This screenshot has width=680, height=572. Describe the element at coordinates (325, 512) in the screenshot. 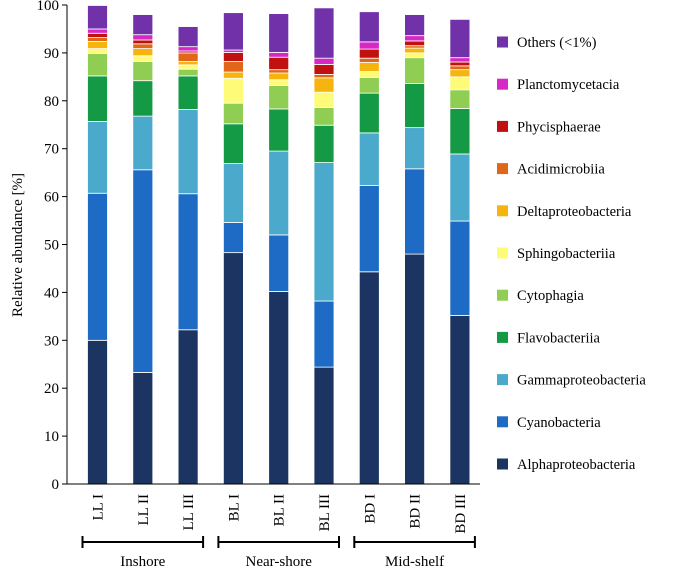

I see `x-tick-label: BL III` at that location.